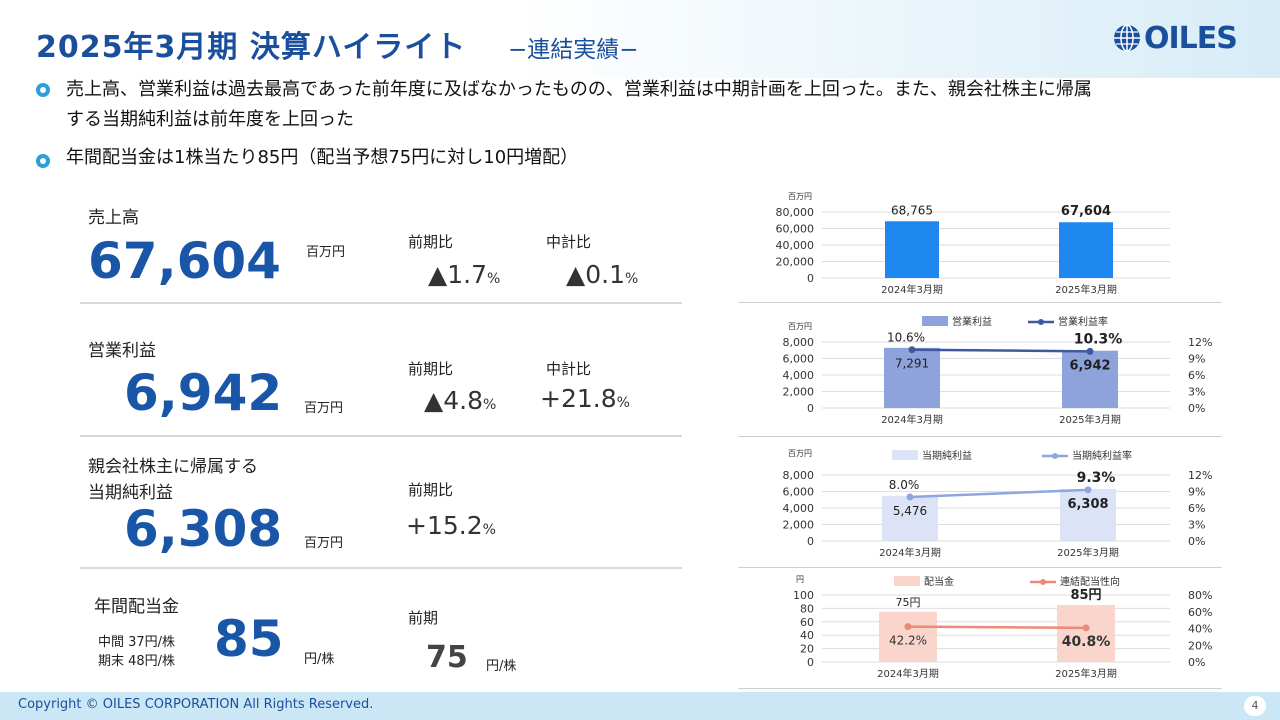  What do you see at coordinates (431, 490) in the screenshot?
I see `net-yoy-label: 前期比` at bounding box center [431, 490].